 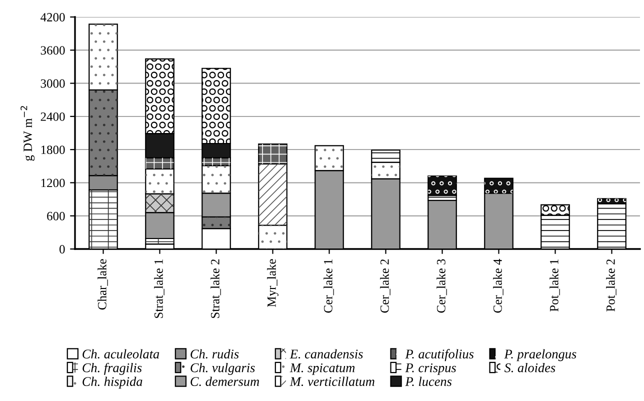 I want to click on legend-label: Ch. hispida, so click(x=112, y=382).